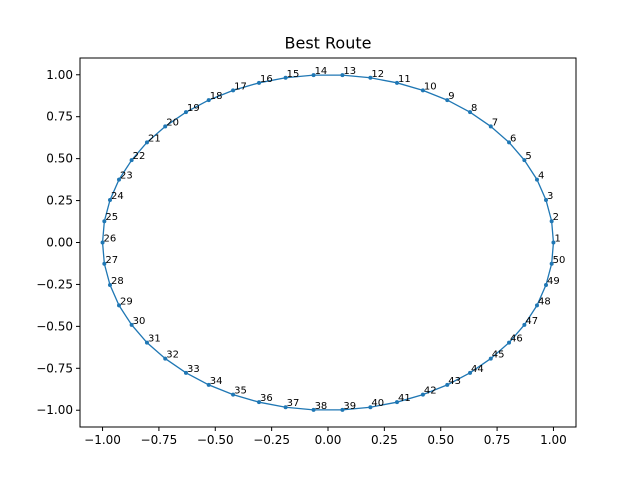 The width and height of the screenshot is (640, 480). What do you see at coordinates (154, 138) in the screenshot?
I see `point-label: 21` at bounding box center [154, 138].